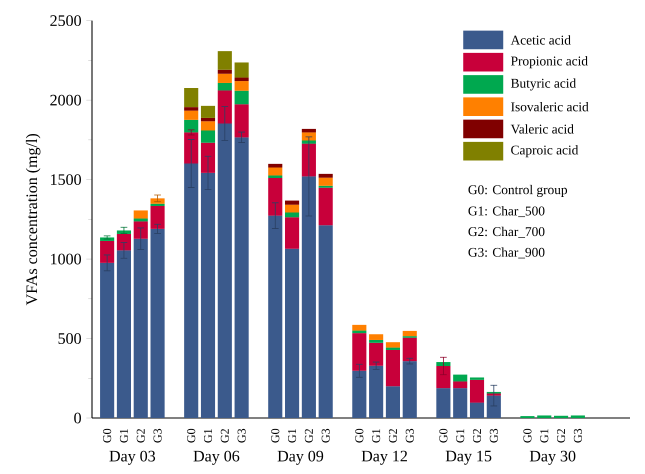 This screenshot has width=645, height=474. What do you see at coordinates (69, 338) in the screenshot?
I see `y-tick-label: 500` at bounding box center [69, 338].